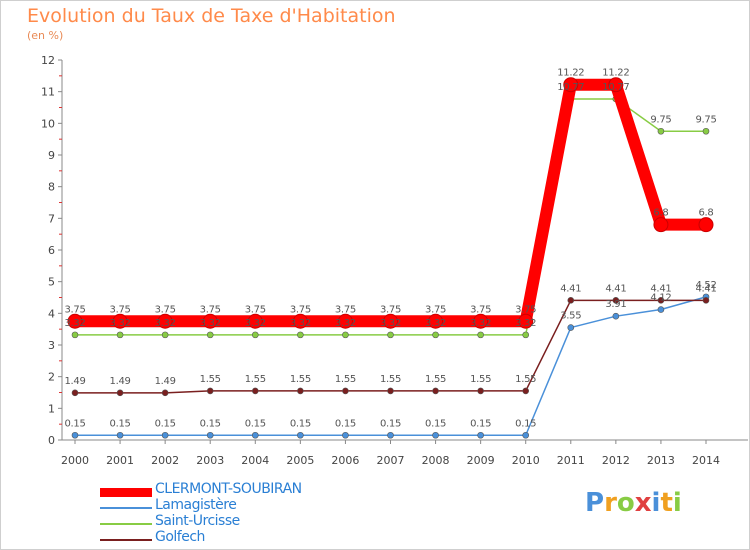  Describe the element at coordinates (345, 460) in the screenshot. I see `x-tick-label: 2006` at that location.